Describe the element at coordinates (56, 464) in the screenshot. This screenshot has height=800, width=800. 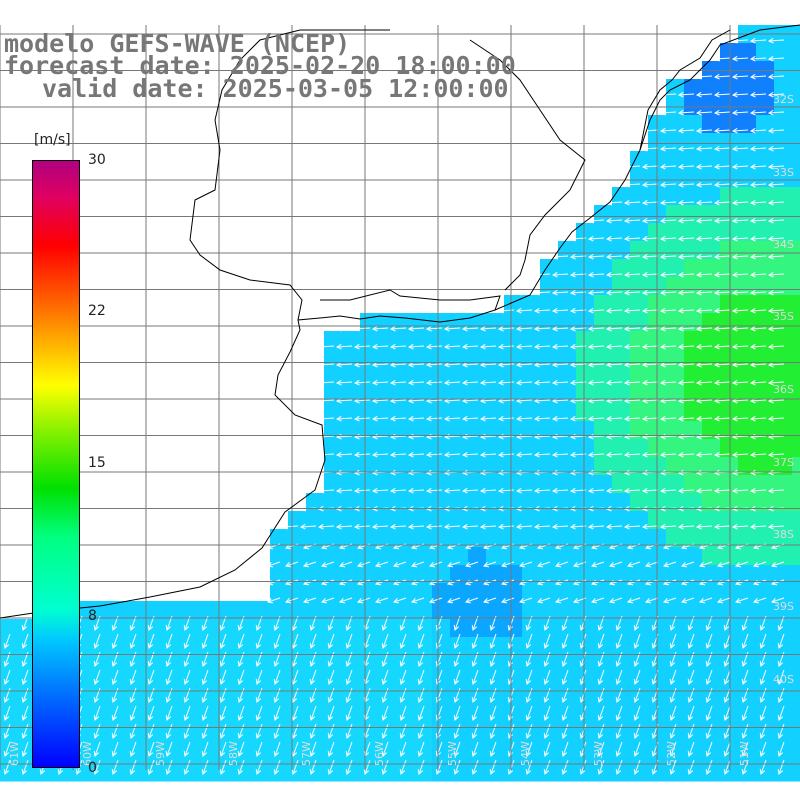
I see `colorbar` at that location.